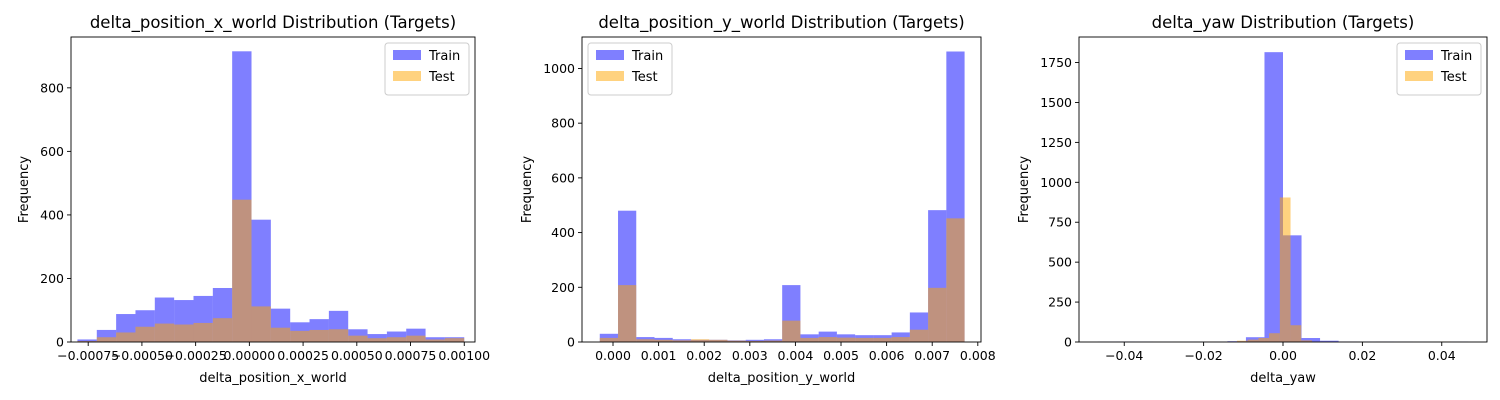 The height and width of the screenshot is (400, 1500). I want to click on y-tick-label: 1500, so click(1056, 102).